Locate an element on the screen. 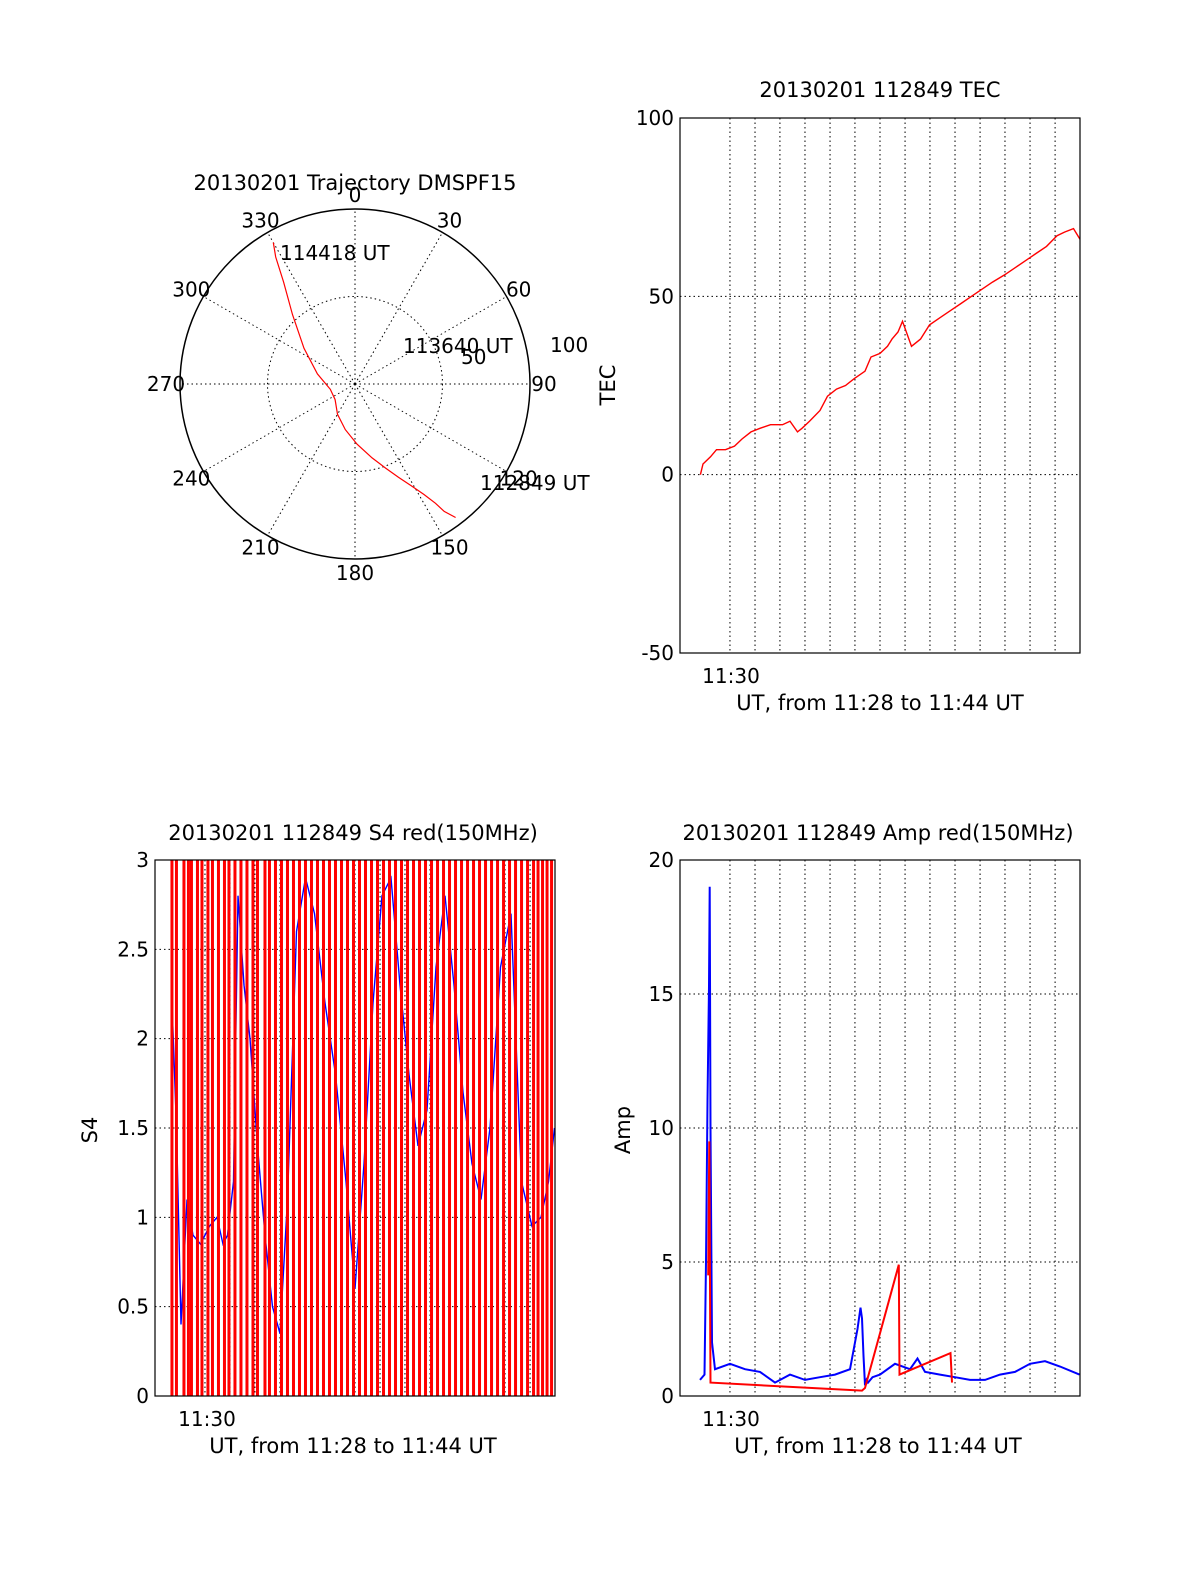 The width and height of the screenshot is (1200, 1575). s4-ylabel: S4 is located at coordinates (90, 1130).